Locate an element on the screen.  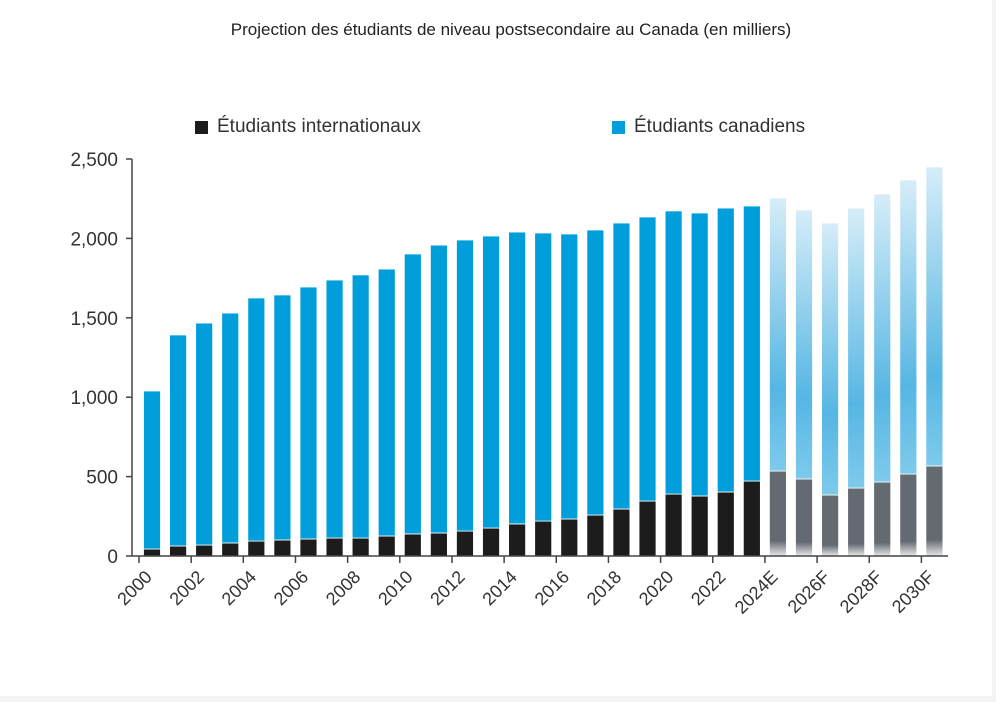
y-tick-label: 1,000 is located at coordinates (94, 398).